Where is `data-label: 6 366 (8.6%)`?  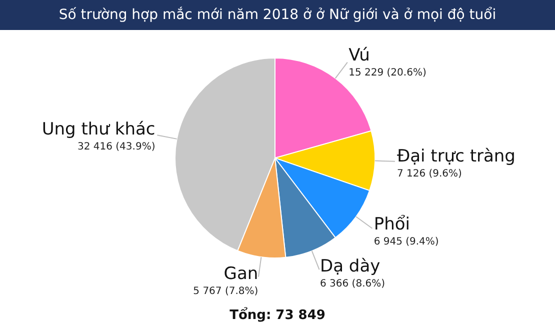 data-label: 6 366 (8.6%) is located at coordinates (353, 284).